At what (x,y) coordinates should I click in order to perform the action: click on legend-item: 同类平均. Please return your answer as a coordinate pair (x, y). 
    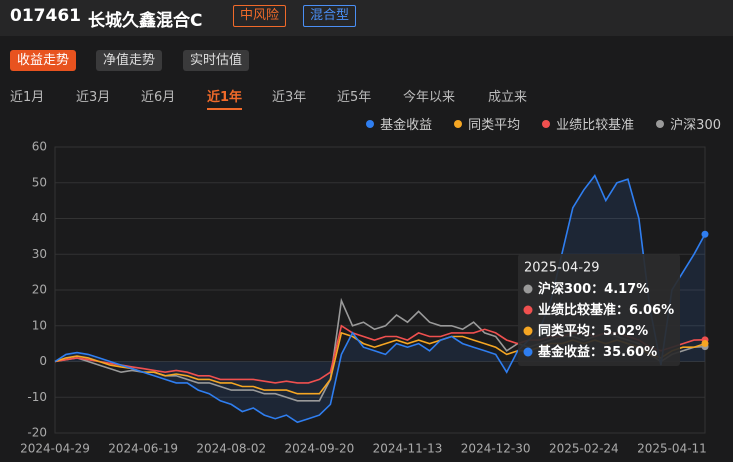
    Looking at the image, I should click on (487, 123).